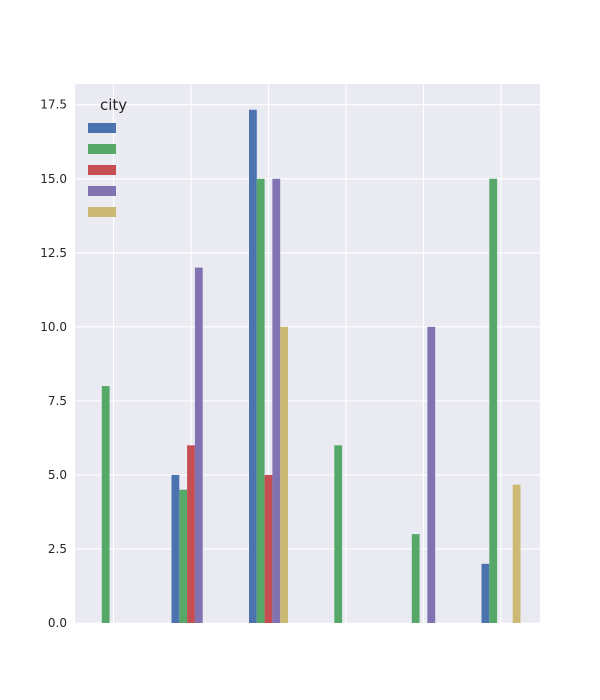 The height and width of the screenshot is (700, 600). What do you see at coordinates (57, 623) in the screenshot?
I see `y-tick-label: 0.0` at bounding box center [57, 623].